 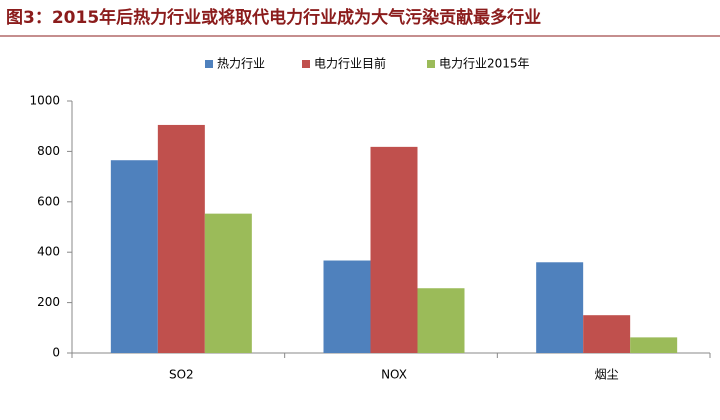 I want to click on y-tick-label: 200, so click(x=48, y=302).